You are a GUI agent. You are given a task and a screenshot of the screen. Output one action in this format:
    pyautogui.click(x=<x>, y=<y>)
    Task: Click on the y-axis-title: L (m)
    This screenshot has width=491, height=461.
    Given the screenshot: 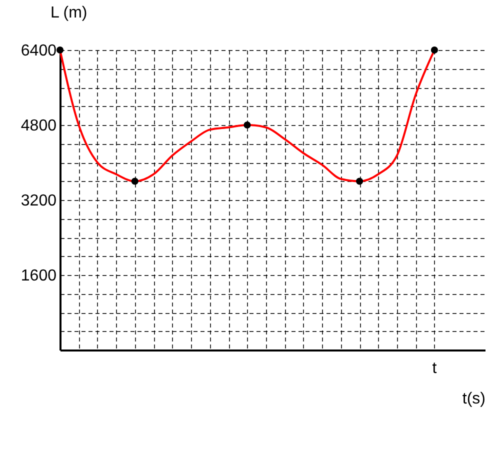 What is the action you would take?
    pyautogui.click(x=69, y=13)
    